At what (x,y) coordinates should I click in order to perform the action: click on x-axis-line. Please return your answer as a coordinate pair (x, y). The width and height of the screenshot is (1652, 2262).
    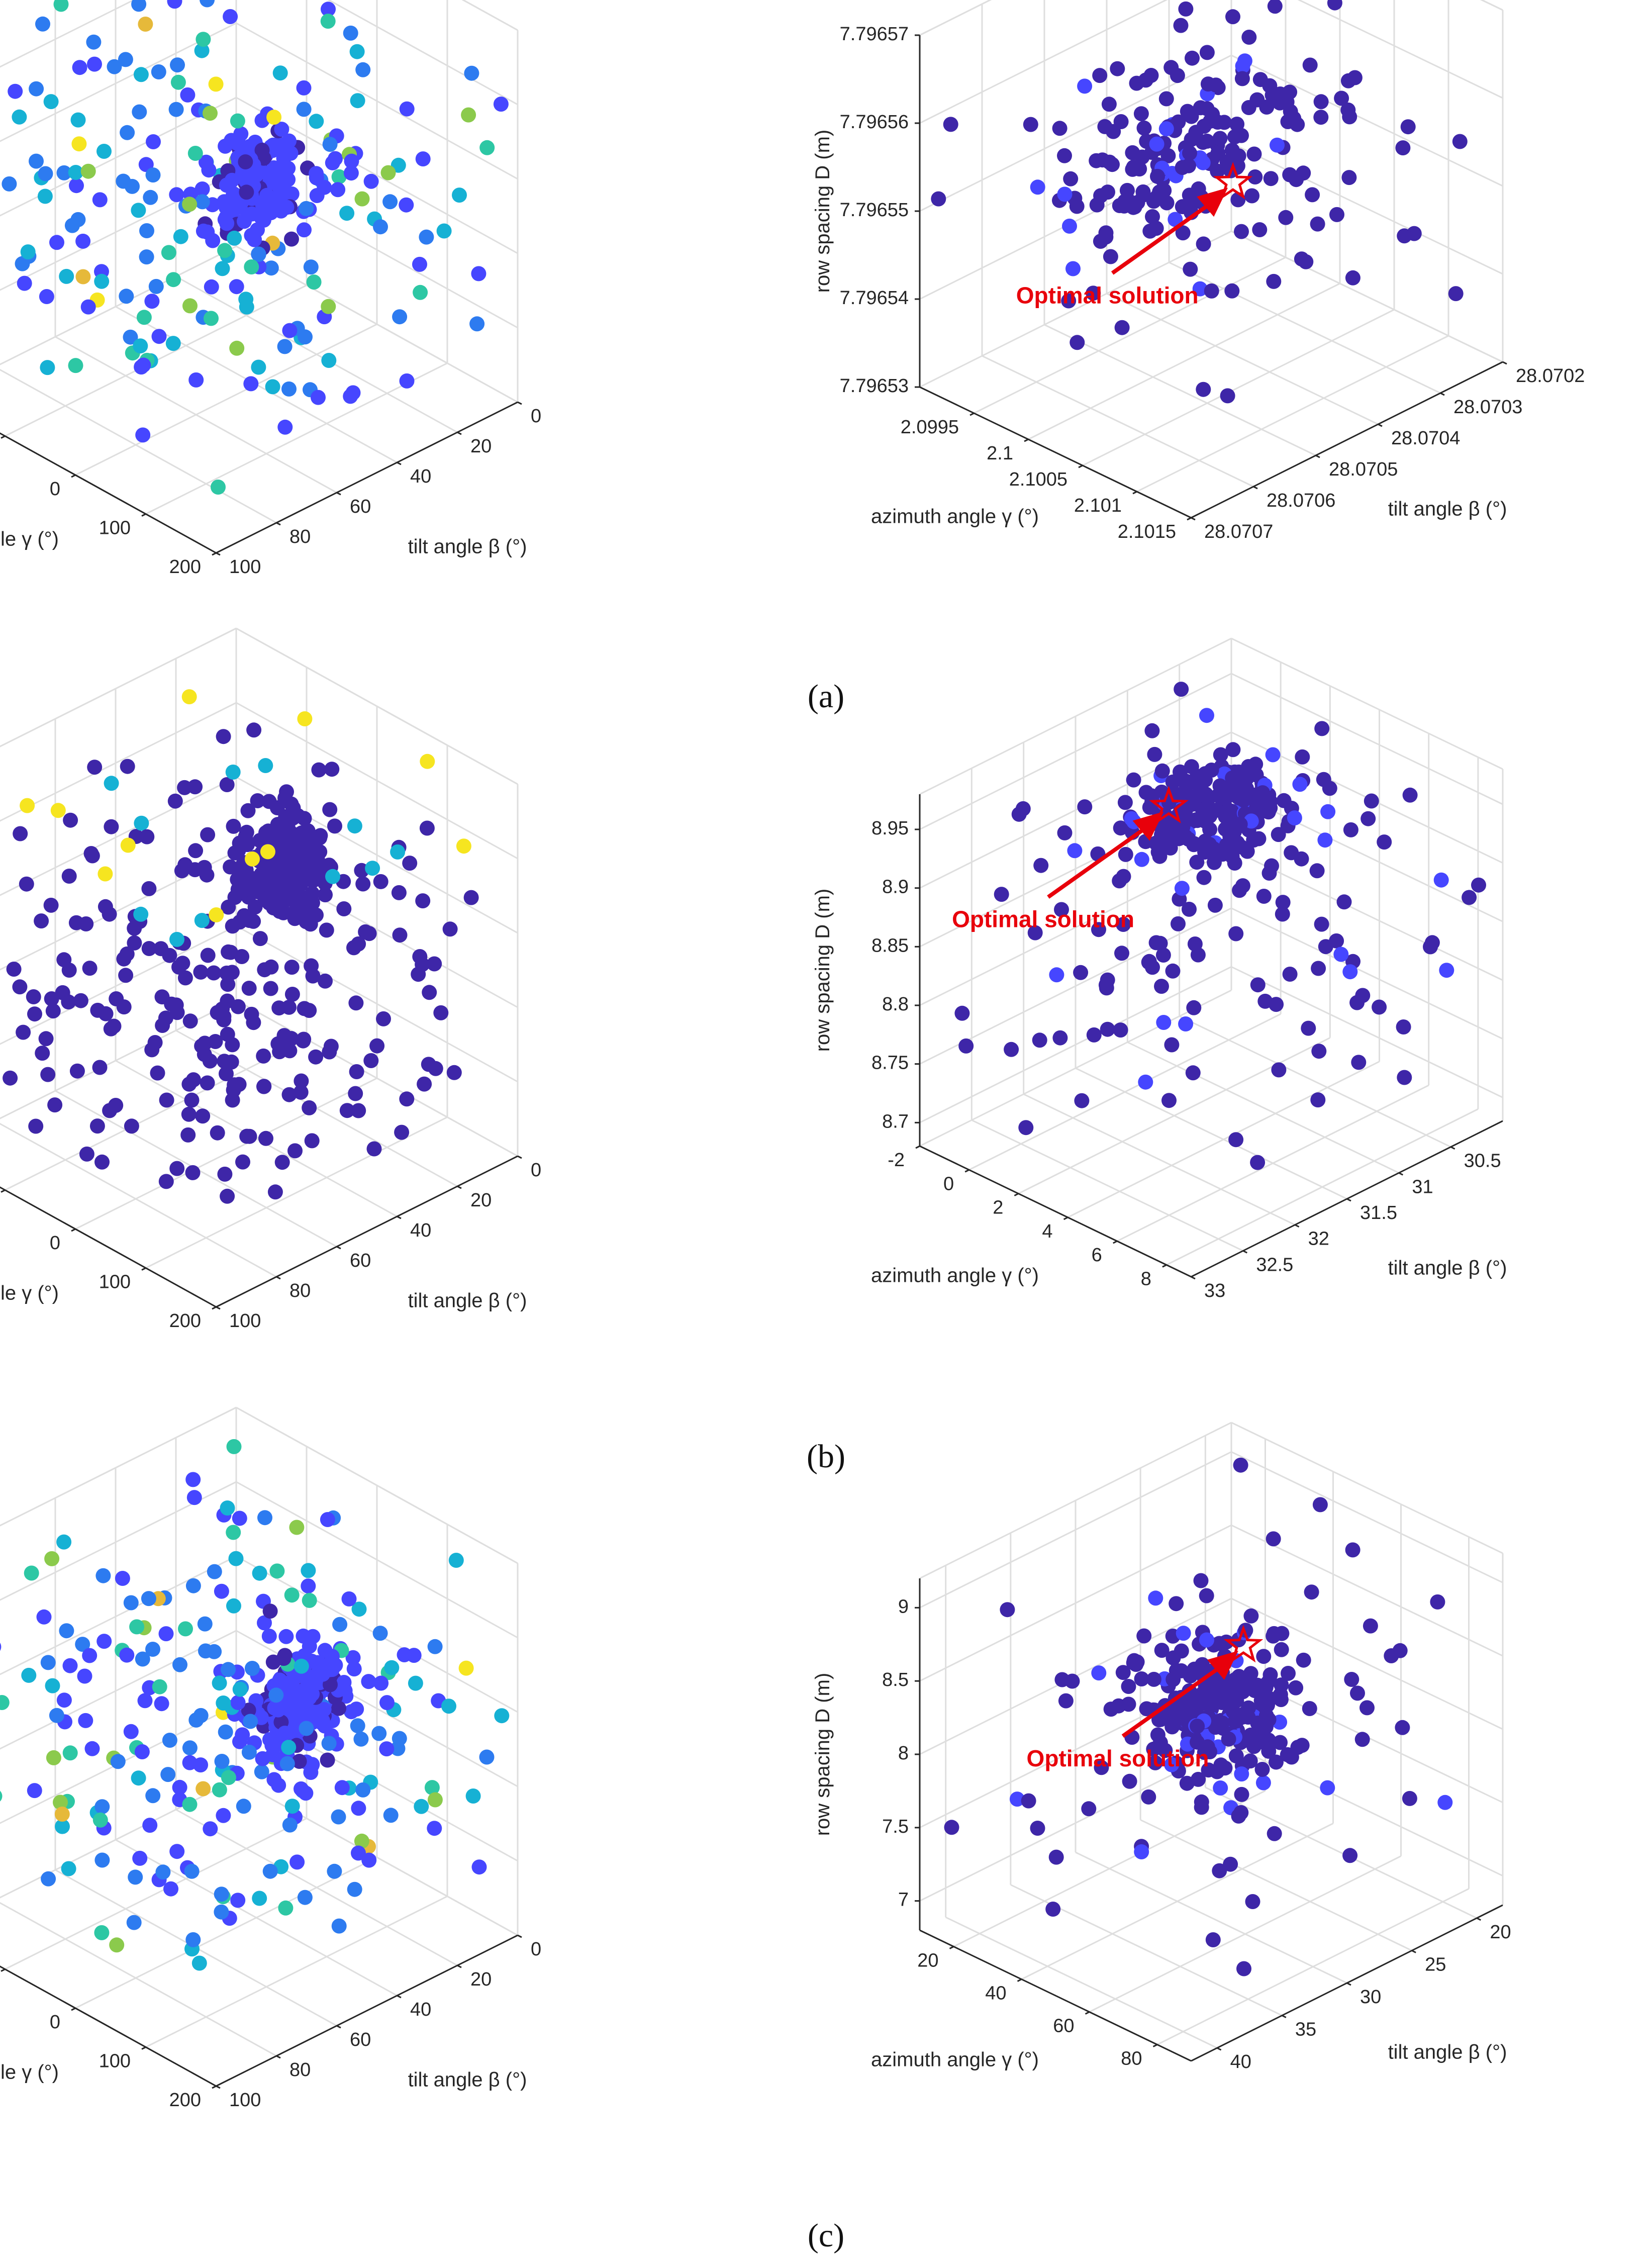
    Looking at the image, I should click on (1055, 1212).